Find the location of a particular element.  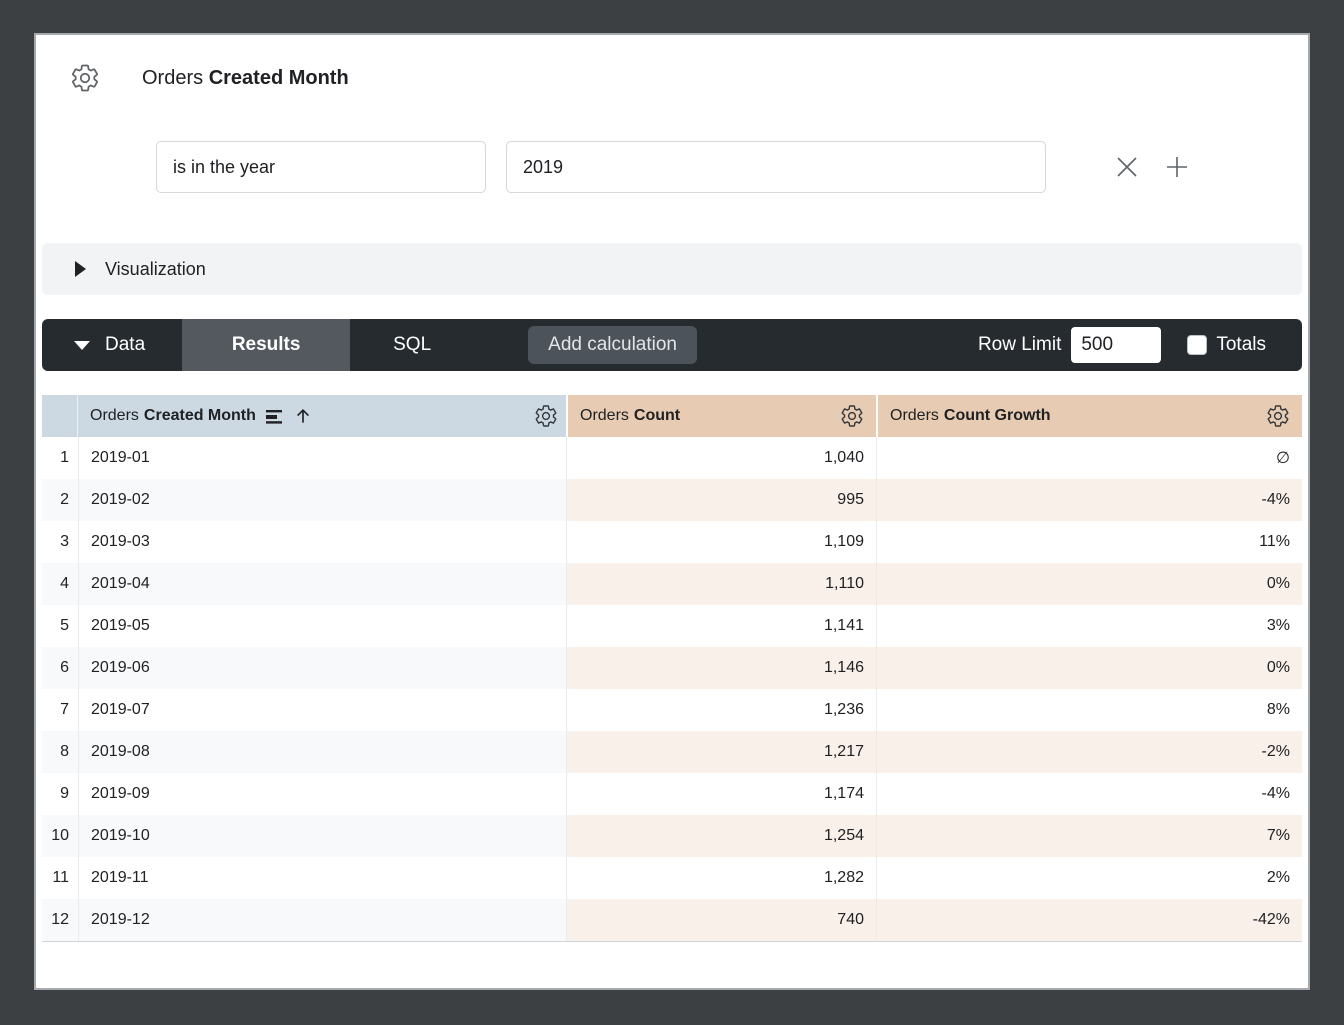

title-field-name: Created Month is located at coordinates (278, 77).